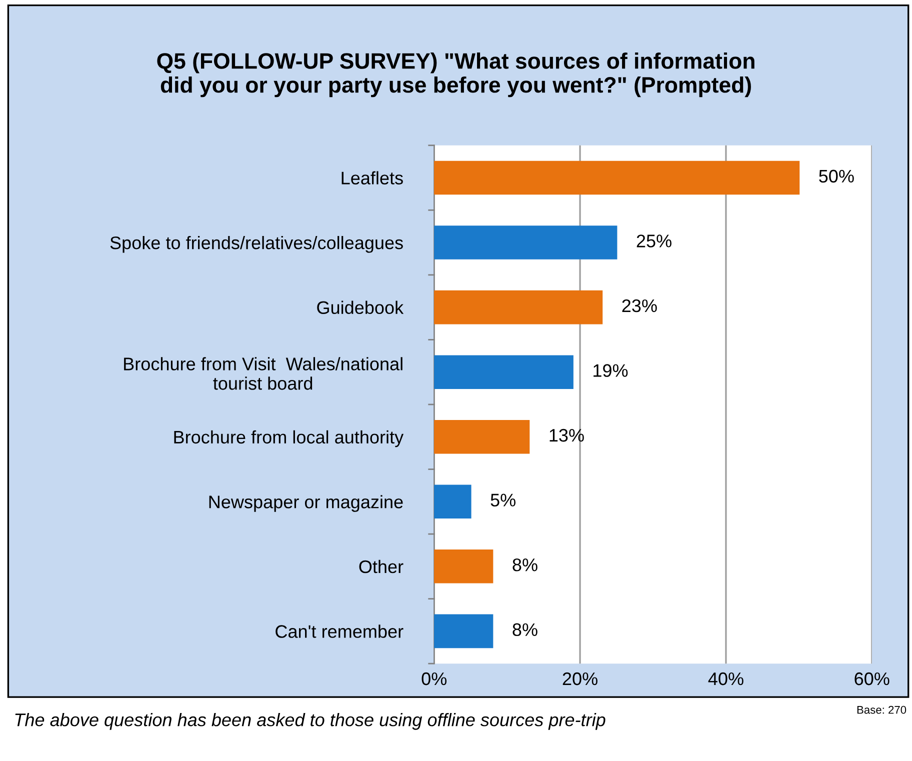 This screenshot has height=761, width=912. I want to click on text: The above question has been asked to those using offline sources pre-trip, so click(310, 721).